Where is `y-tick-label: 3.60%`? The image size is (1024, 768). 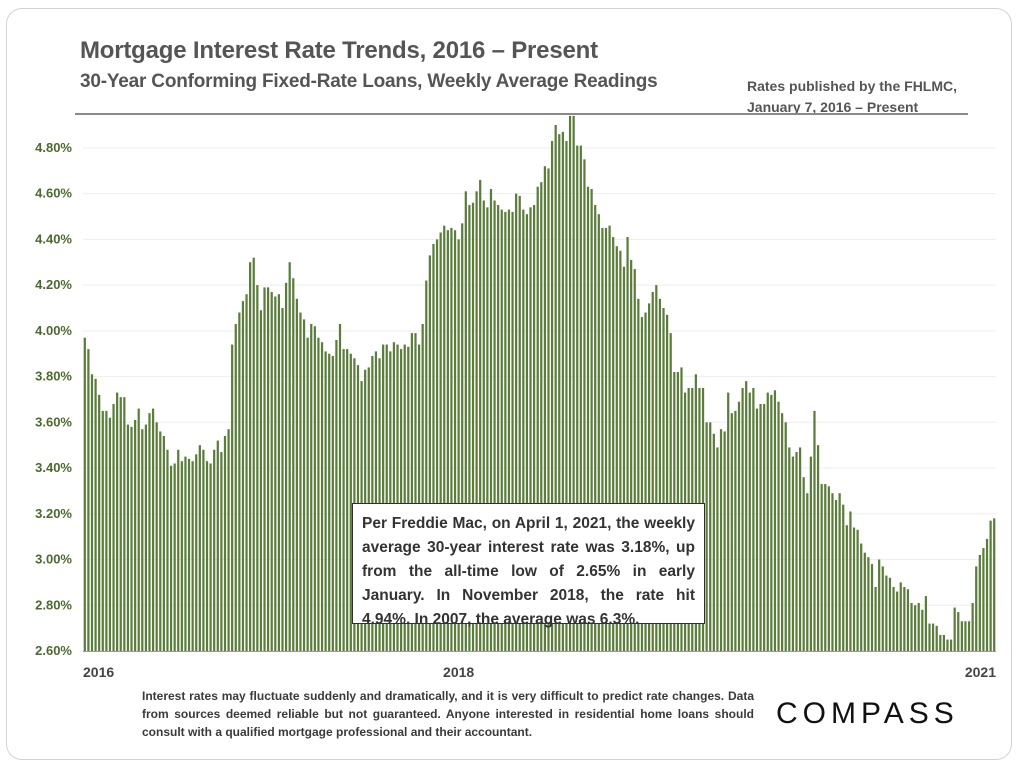 y-tick-label: 3.60% is located at coordinates (53, 421).